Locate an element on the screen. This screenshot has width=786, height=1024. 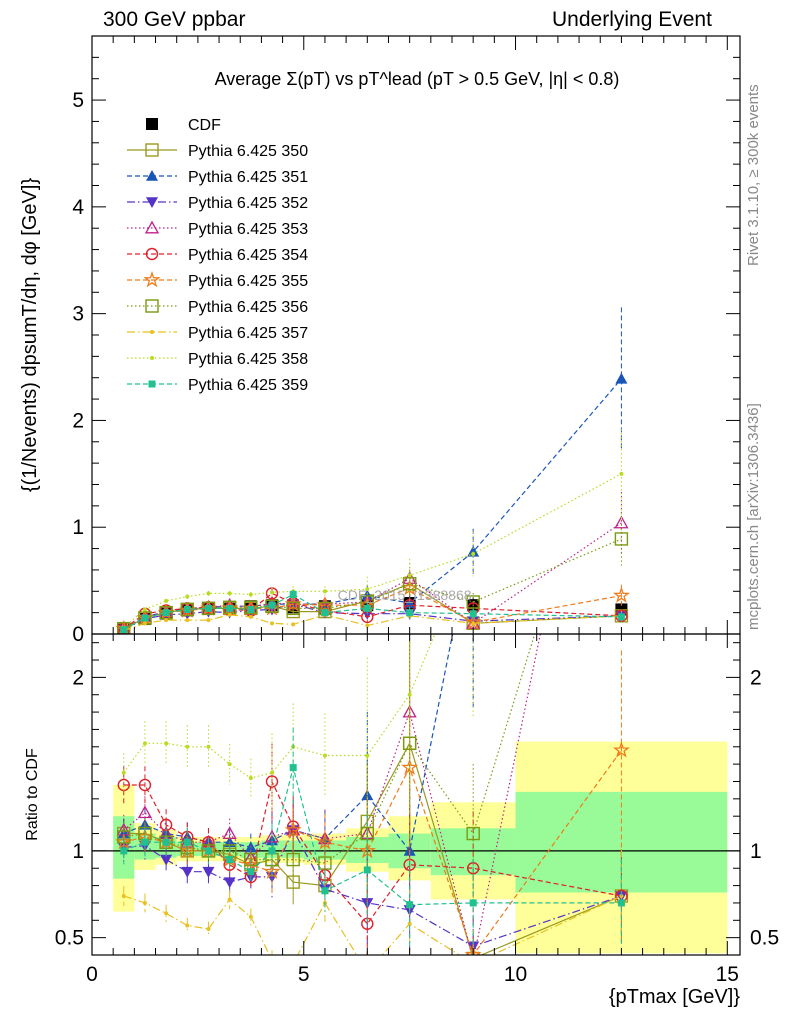
x-tick-label: 0 is located at coordinates (92, 974).